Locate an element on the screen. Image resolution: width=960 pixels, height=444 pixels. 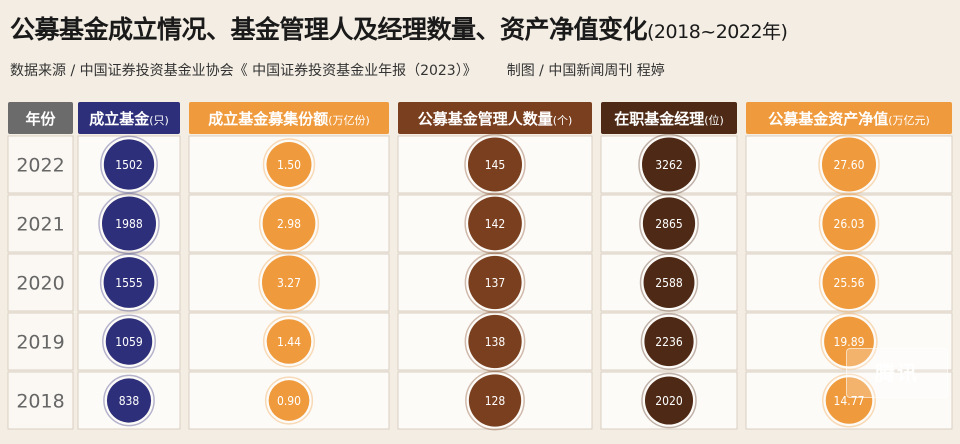
bubble-value-label: 838 is located at coordinates (129, 401).